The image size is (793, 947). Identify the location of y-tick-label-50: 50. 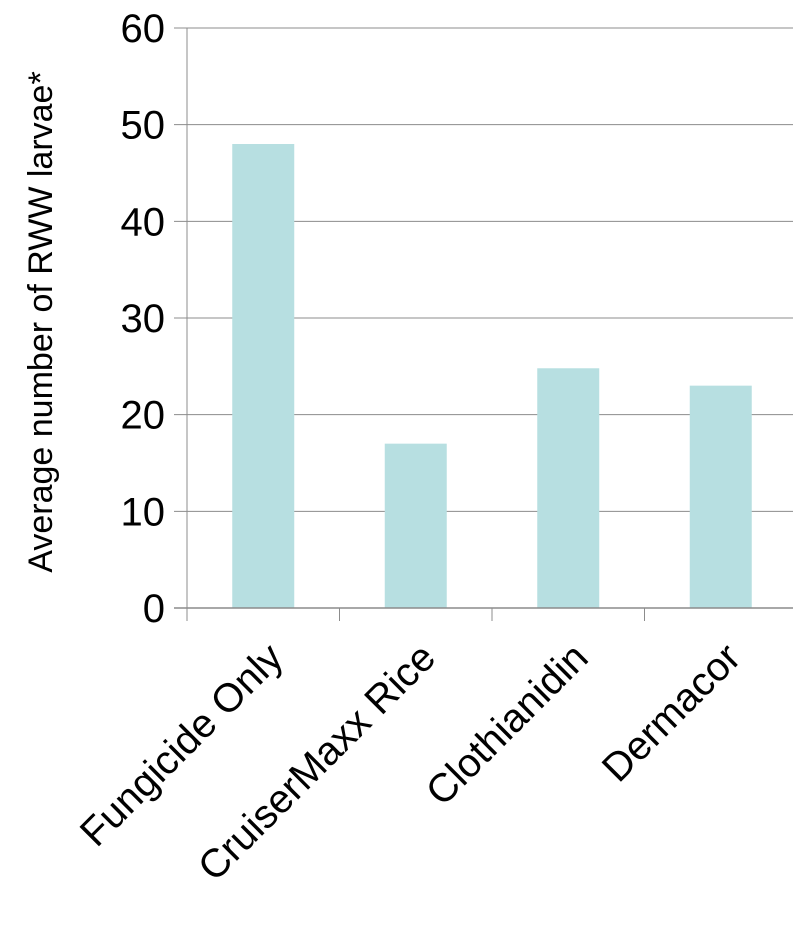
(143, 126).